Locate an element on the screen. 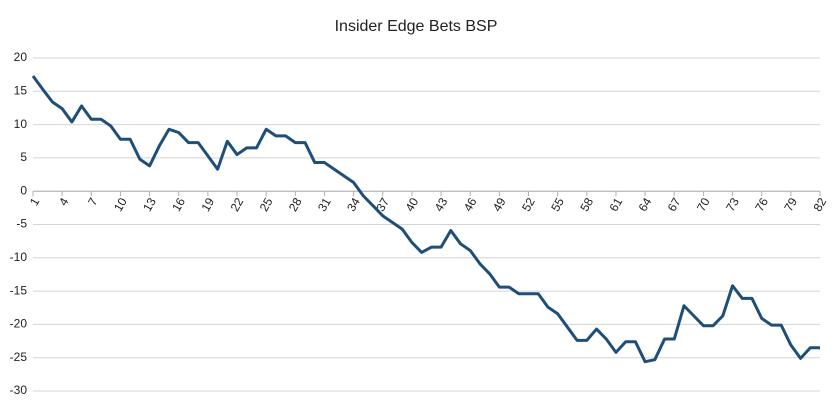 Image resolution: width=838 pixels, height=409 pixels. x-tick-label: 28 is located at coordinates (295, 204).